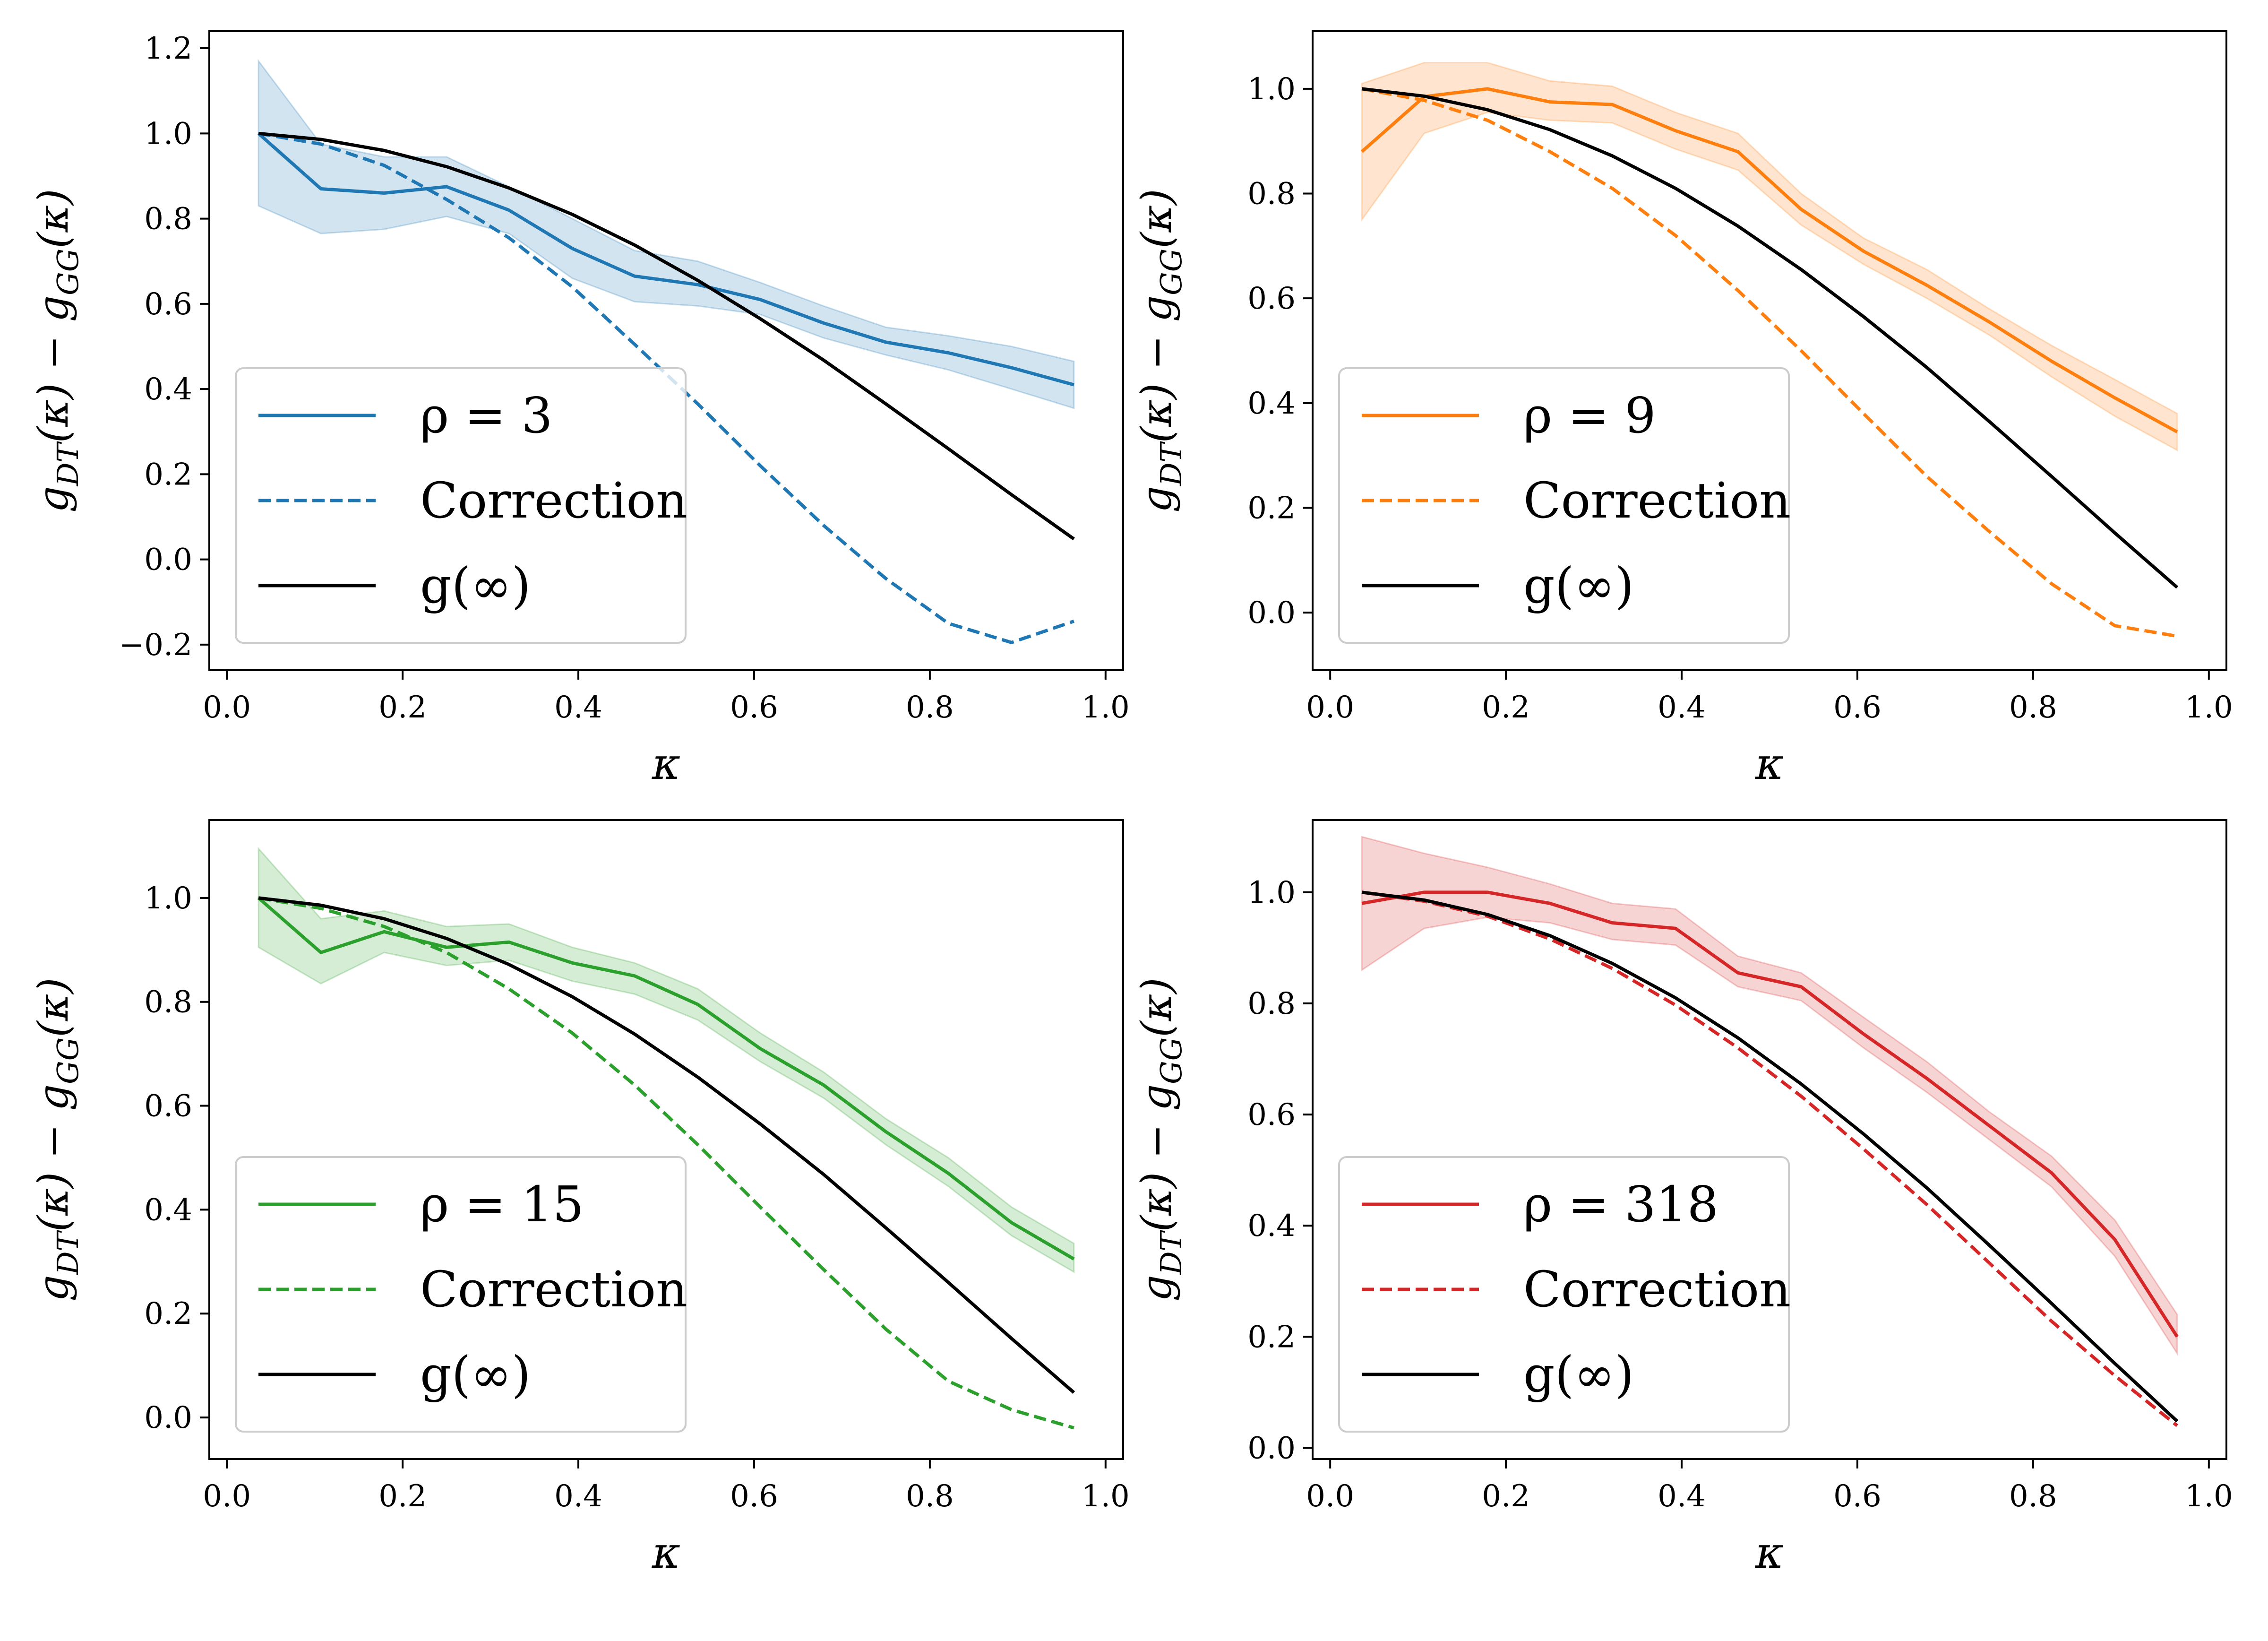 This screenshot has width=2268, height=1641. Describe the element at coordinates (1589, 415) in the screenshot. I see `legend-label: ρ = 9` at that location.